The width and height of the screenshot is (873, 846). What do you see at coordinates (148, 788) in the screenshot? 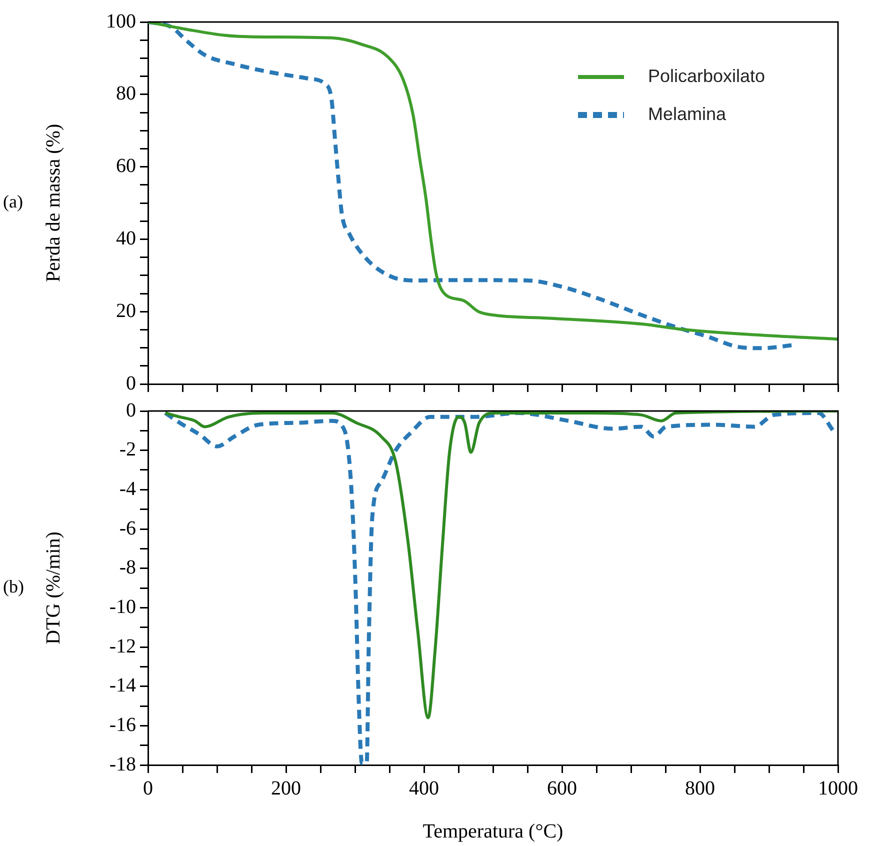
I see `x-tick-label: 0` at bounding box center [148, 788].